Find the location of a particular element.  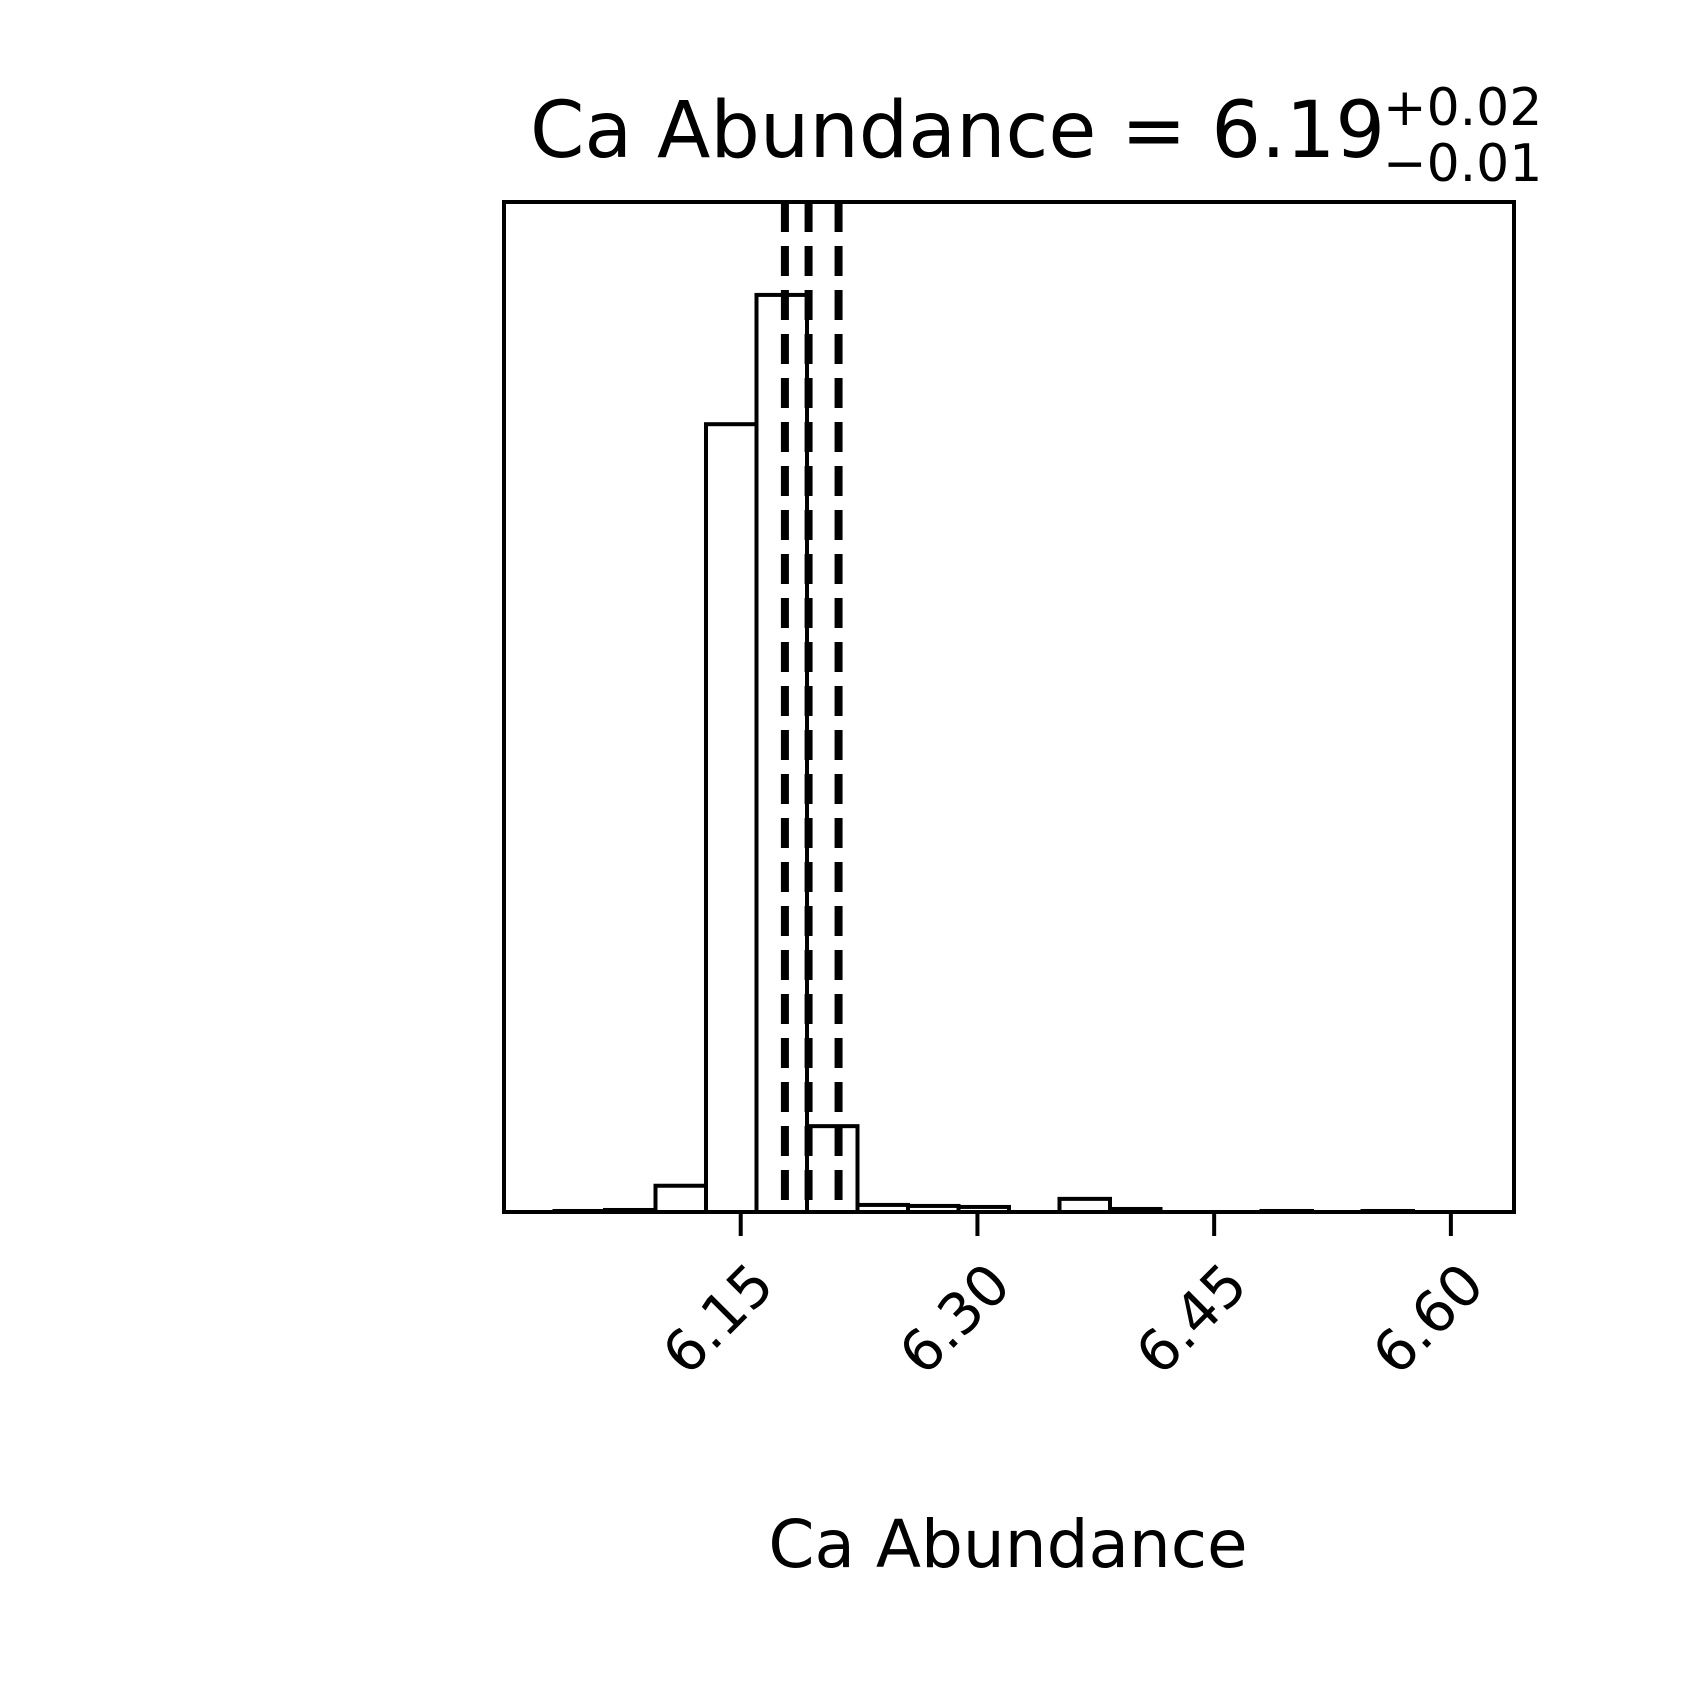

x-tick-label: 6.15 is located at coordinates (718, 1319).